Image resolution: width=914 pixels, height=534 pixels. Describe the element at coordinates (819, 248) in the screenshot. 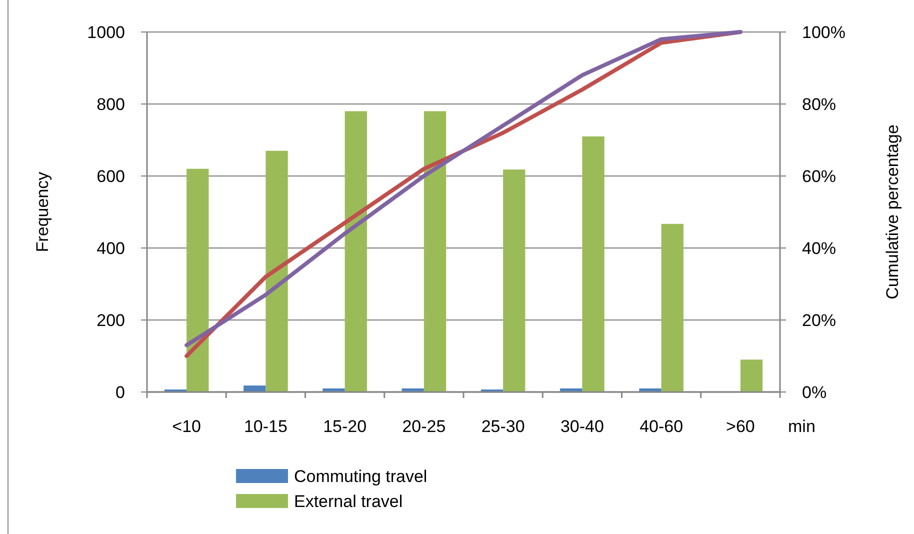

I see `y2-tick-label: 40%` at that location.